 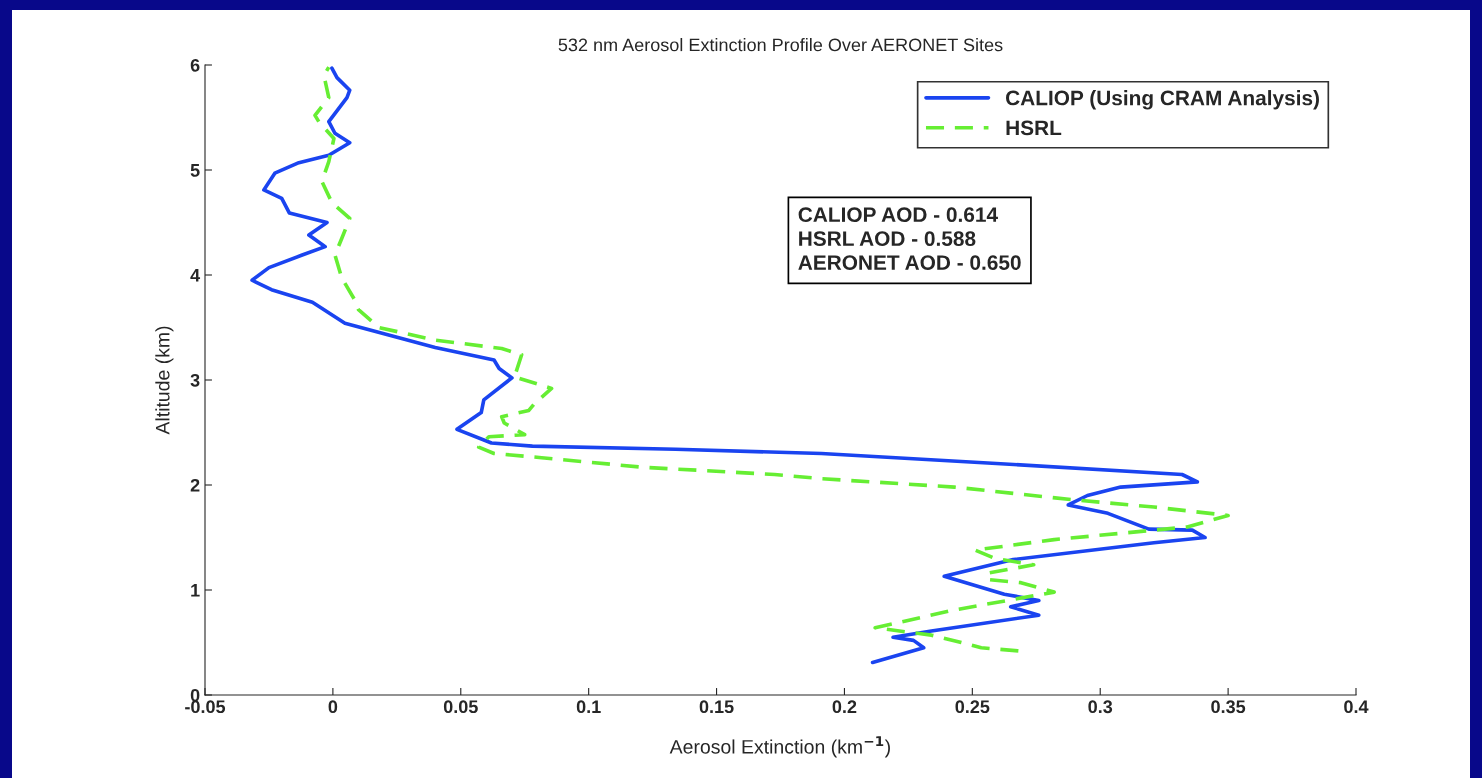 What do you see at coordinates (164, 380) in the screenshot?
I see `y-axis-title: Altitude (km)` at bounding box center [164, 380].